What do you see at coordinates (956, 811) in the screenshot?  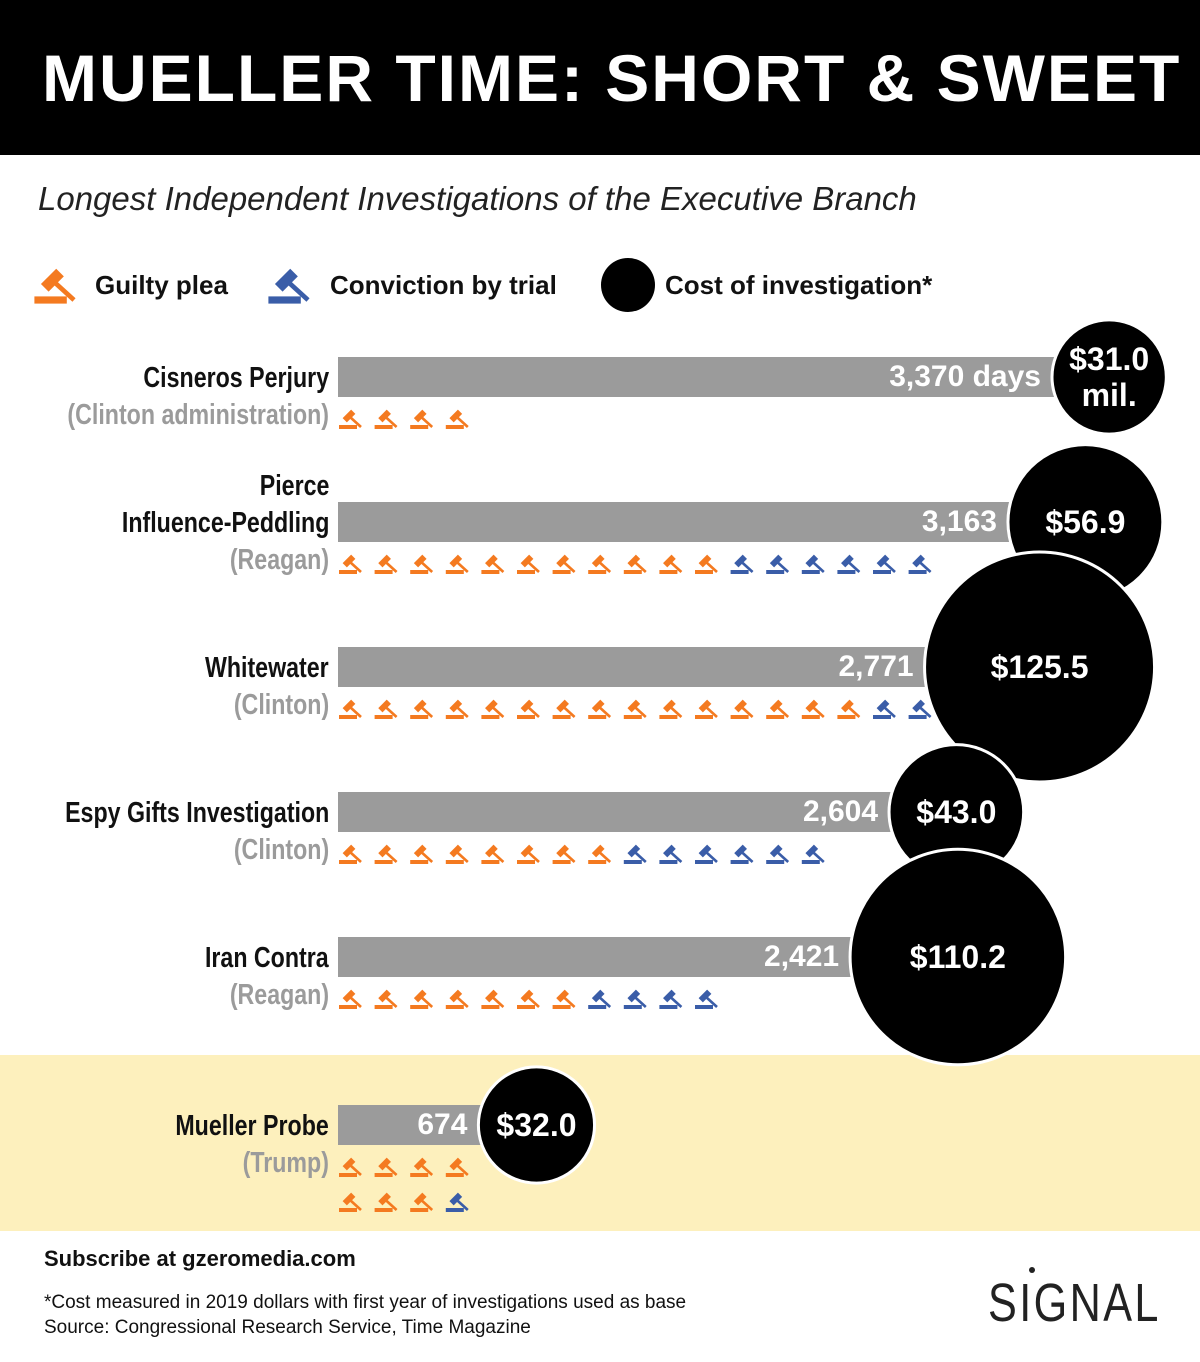 I see `cost-label: $43.0` at bounding box center [956, 811].